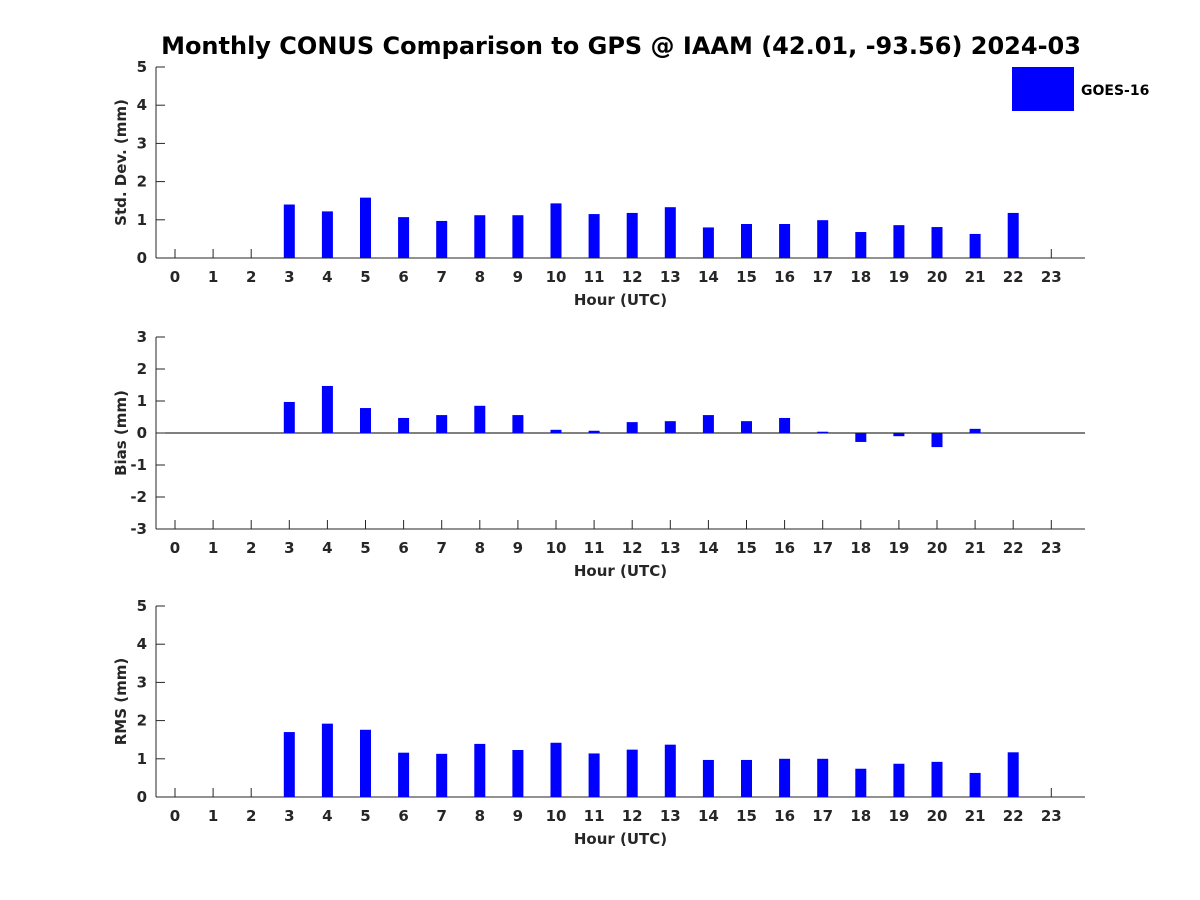 The height and width of the screenshot is (900, 1200). I want to click on y-axis-label: Std. Dev. (mm), so click(121, 162).